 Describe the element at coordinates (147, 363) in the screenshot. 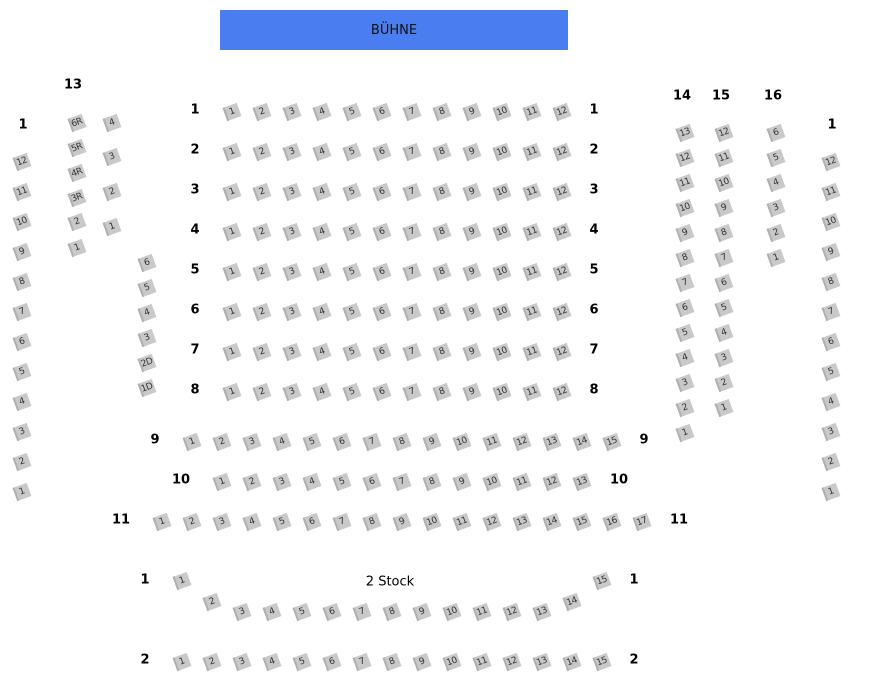

I see `seat: 2D` at that location.